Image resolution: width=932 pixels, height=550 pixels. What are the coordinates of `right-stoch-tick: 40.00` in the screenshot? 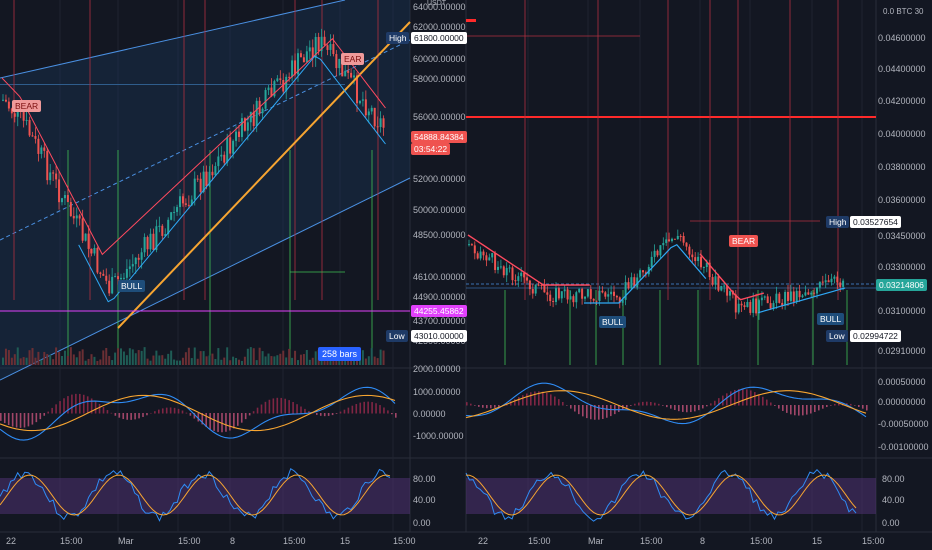 It's located at (893, 500).